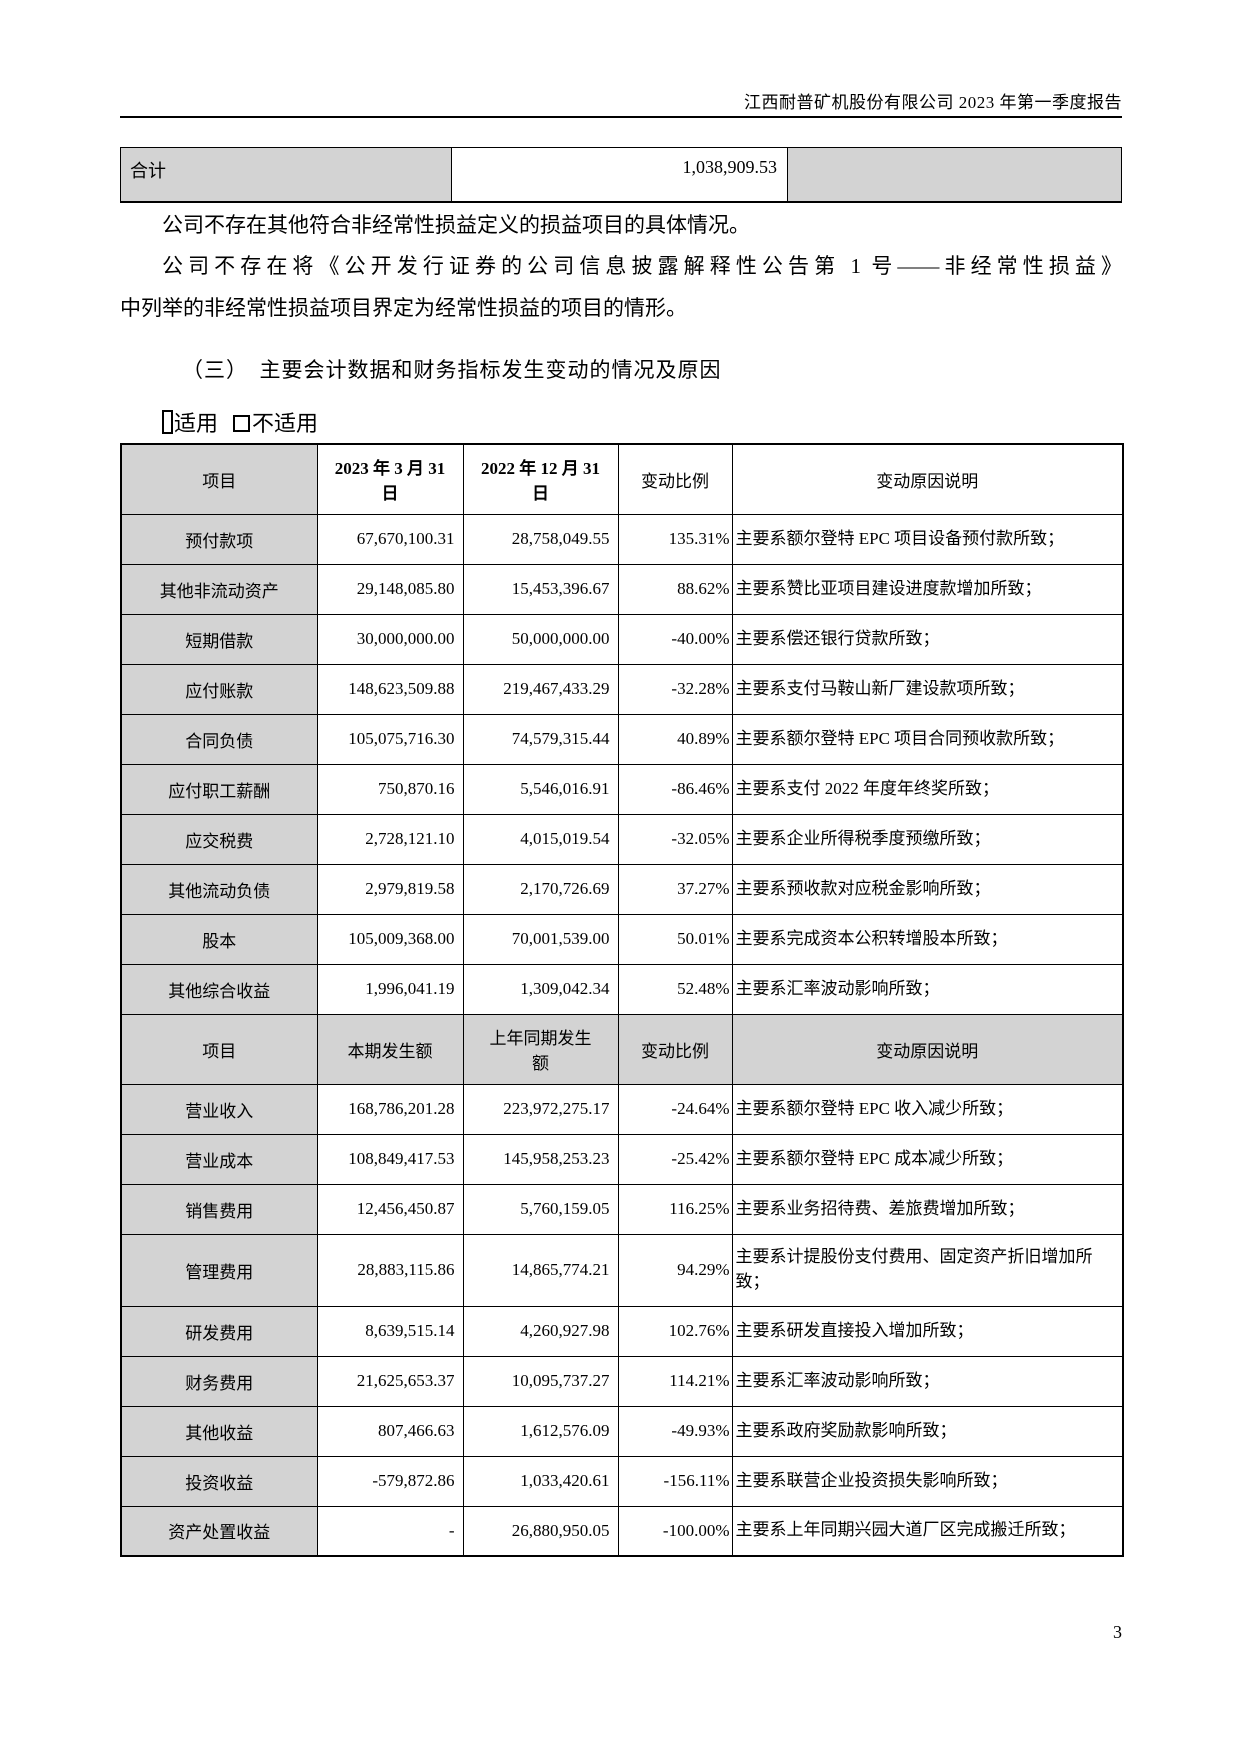 This screenshot has height=1754, width=1240. Describe the element at coordinates (452, 370) in the screenshot. I see `section-heading: （三） 主要会计数据和财务指标发生变动的情况及原因` at that location.